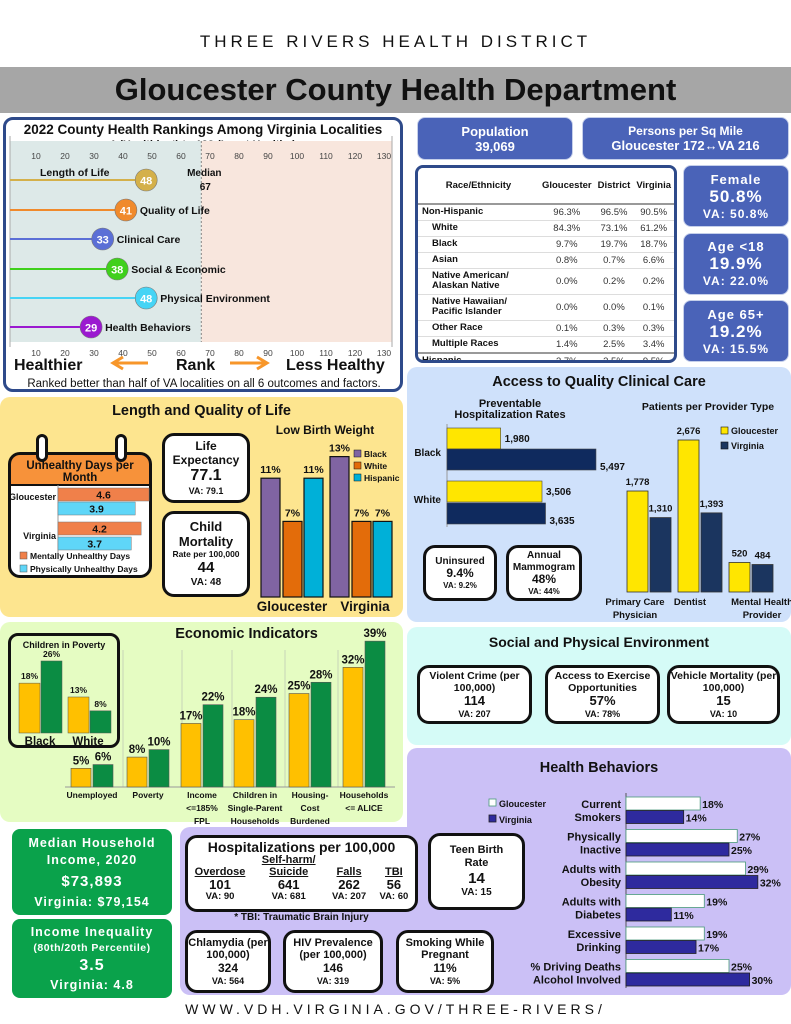 The image size is (791, 1024). I want to click on hiv-title: HIV Prevalence (per 100,000), so click(333, 949).